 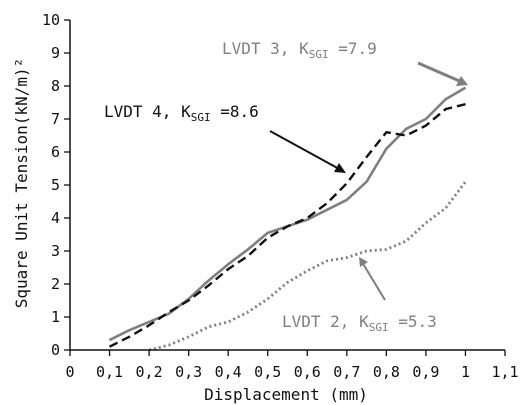 I want to click on annotation-lvdt3-arrowhead, so click(x=462, y=81).